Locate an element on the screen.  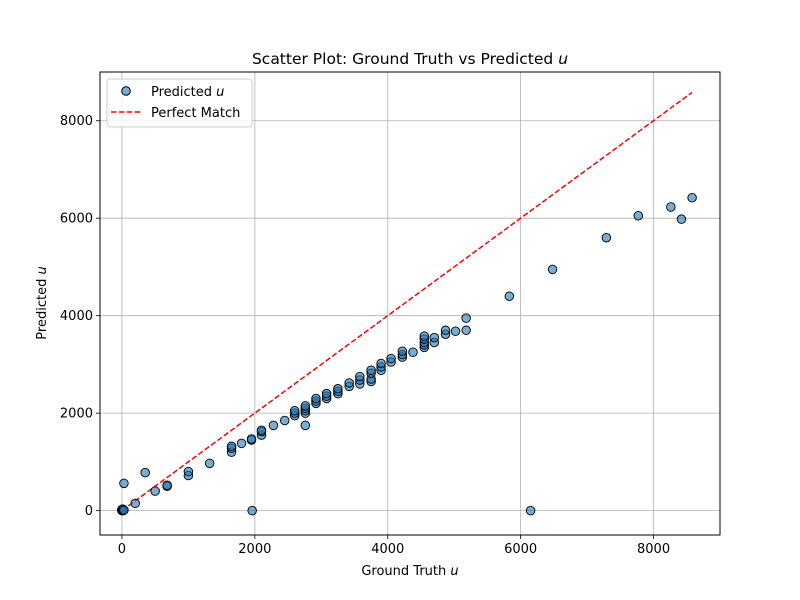
x-tick-label: 2000 is located at coordinates (254, 549).